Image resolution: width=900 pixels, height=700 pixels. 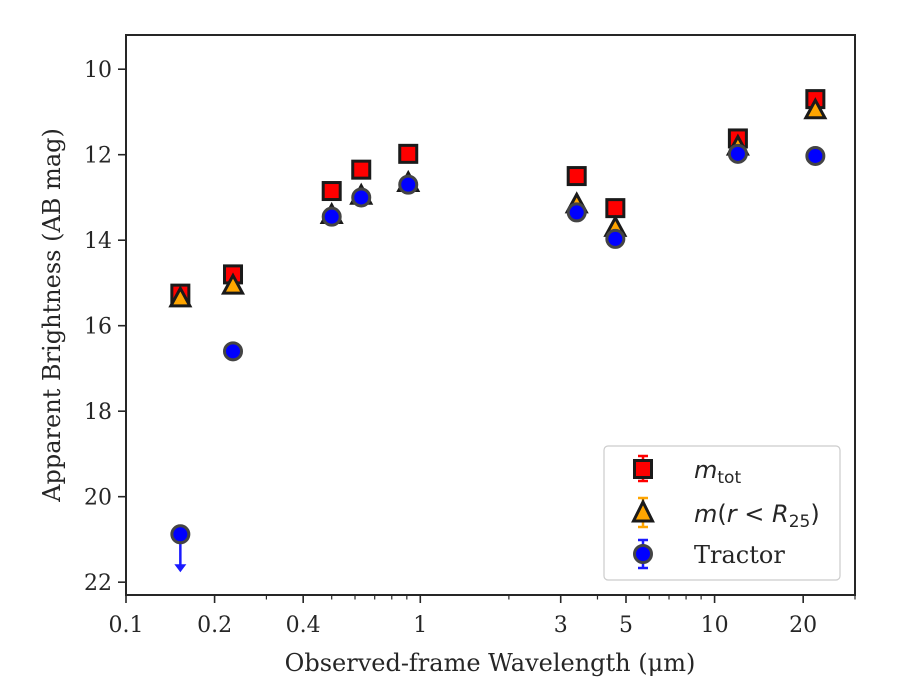 What do you see at coordinates (98, 412) in the screenshot?
I see `y-tick-label: 18` at bounding box center [98, 412].